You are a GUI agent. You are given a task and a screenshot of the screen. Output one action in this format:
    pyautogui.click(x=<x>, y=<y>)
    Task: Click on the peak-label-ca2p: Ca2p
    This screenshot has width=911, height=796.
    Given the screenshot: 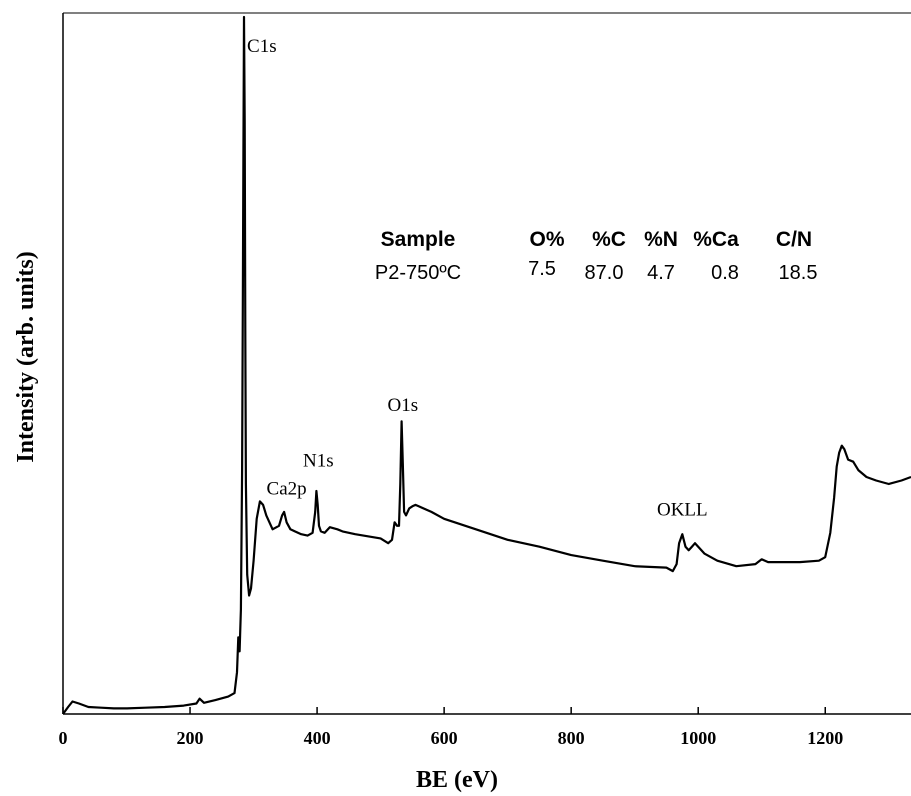 What is the action you would take?
    pyautogui.click(x=287, y=488)
    